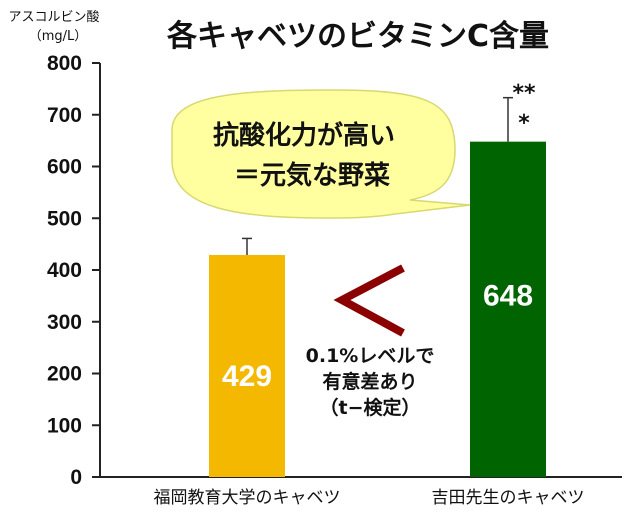 This screenshot has height=520, width=630. What do you see at coordinates (64, 63) in the screenshot?
I see `y-tick-label: 800` at bounding box center [64, 63].